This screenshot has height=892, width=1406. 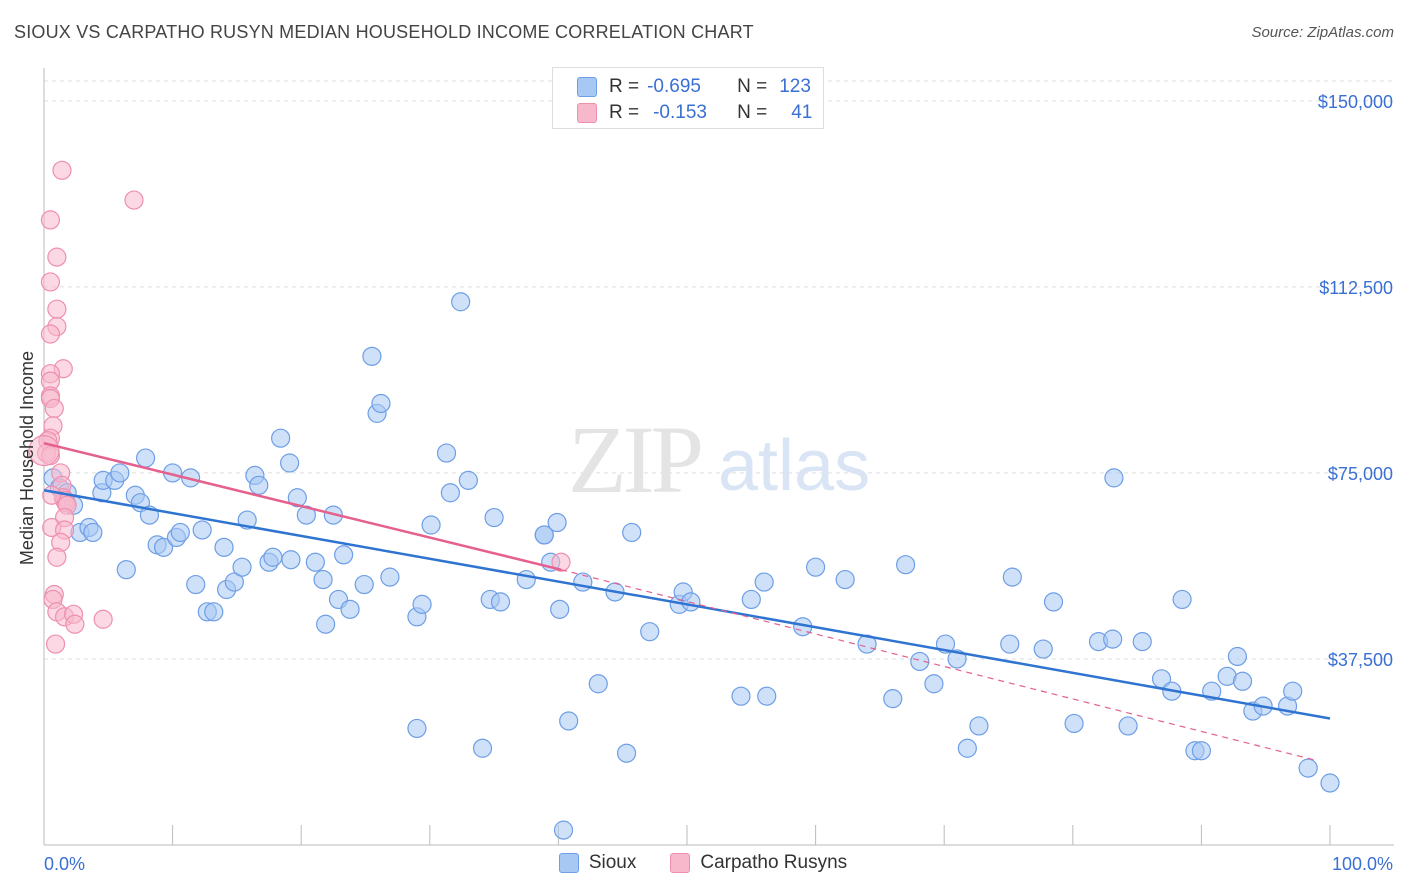 I want to click on rusyn-trend-line, so click(x=302, y=506).